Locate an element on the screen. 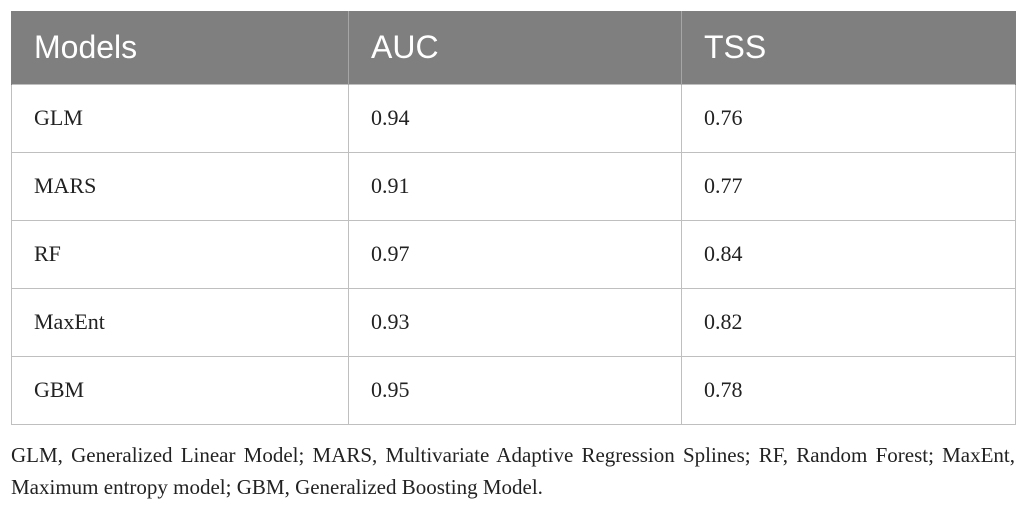 The width and height of the screenshot is (1026, 519). cell-model: GBM is located at coordinates (180, 390).